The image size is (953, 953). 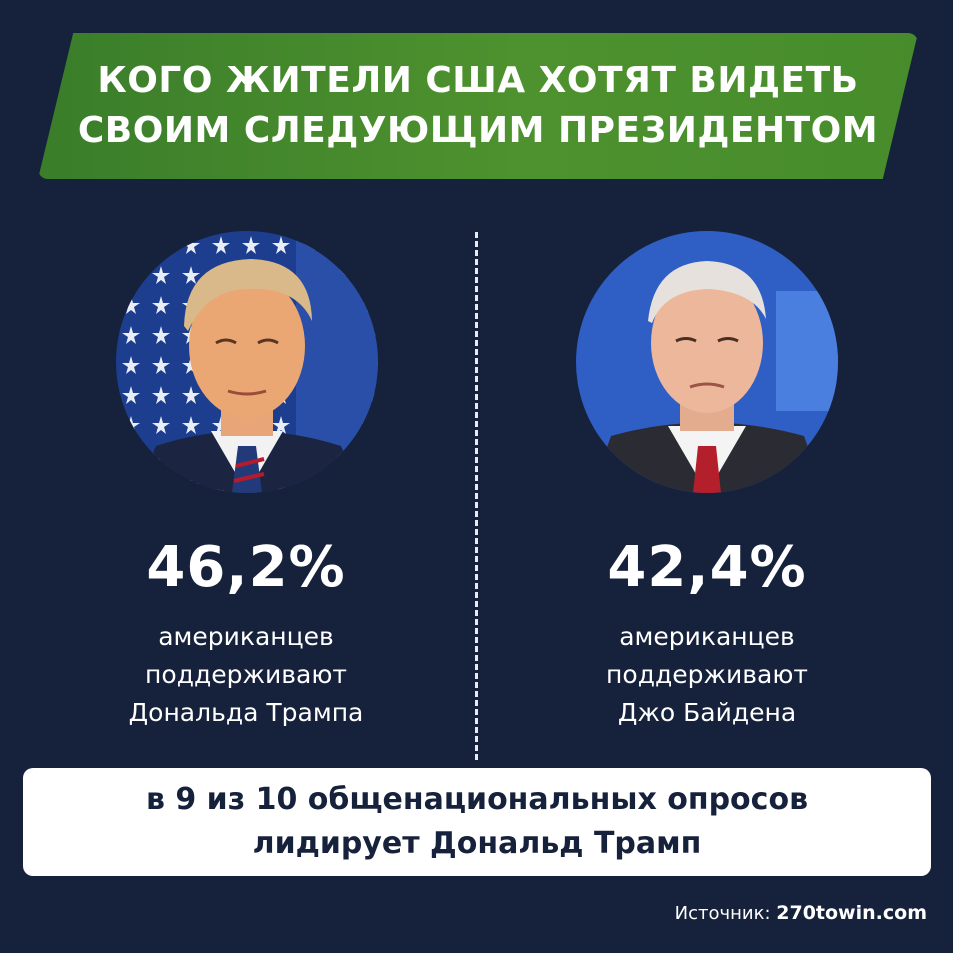 I want to click on biden-portrait-icon, so click(x=707, y=362).